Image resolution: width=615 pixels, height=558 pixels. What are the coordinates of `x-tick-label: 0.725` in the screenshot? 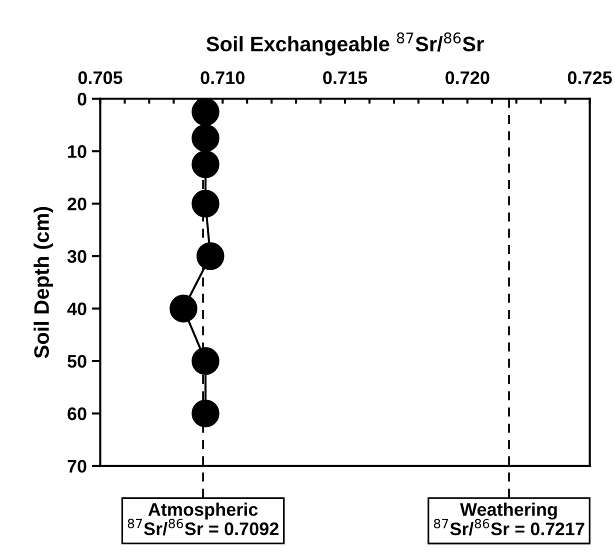 It's located at (590, 77).